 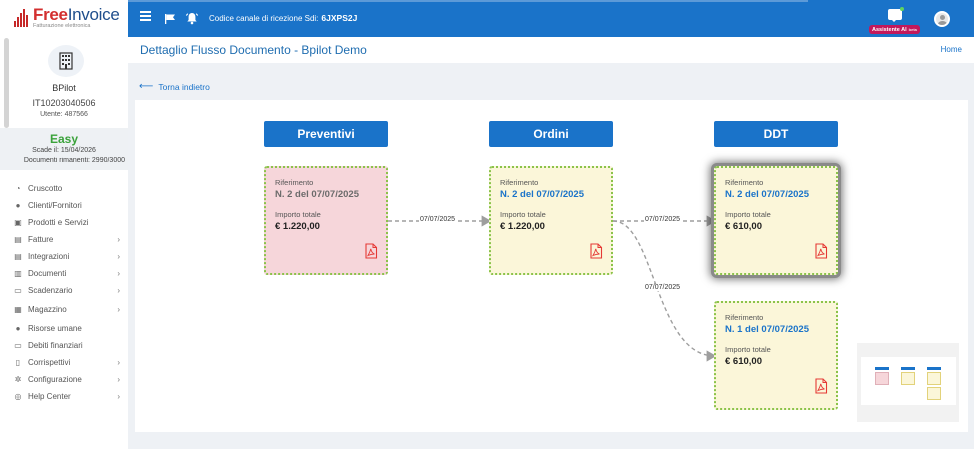 I want to click on plan-expiry: Scade il: 15/04/2026, so click(x=64, y=150).